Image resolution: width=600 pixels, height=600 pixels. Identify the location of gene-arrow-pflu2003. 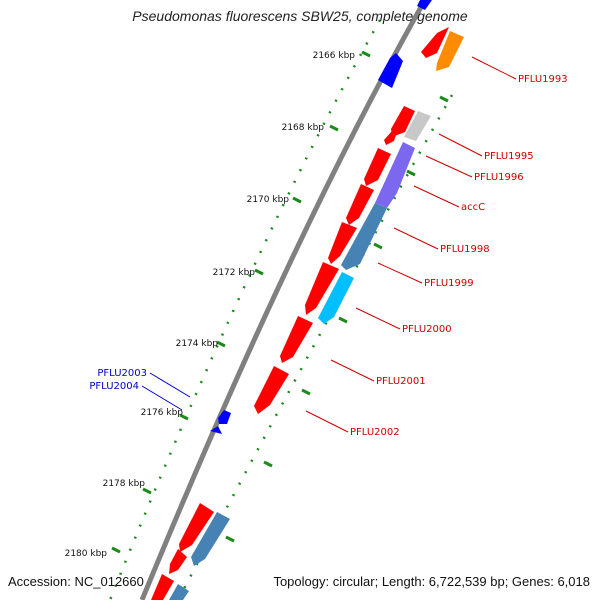
(224, 417).